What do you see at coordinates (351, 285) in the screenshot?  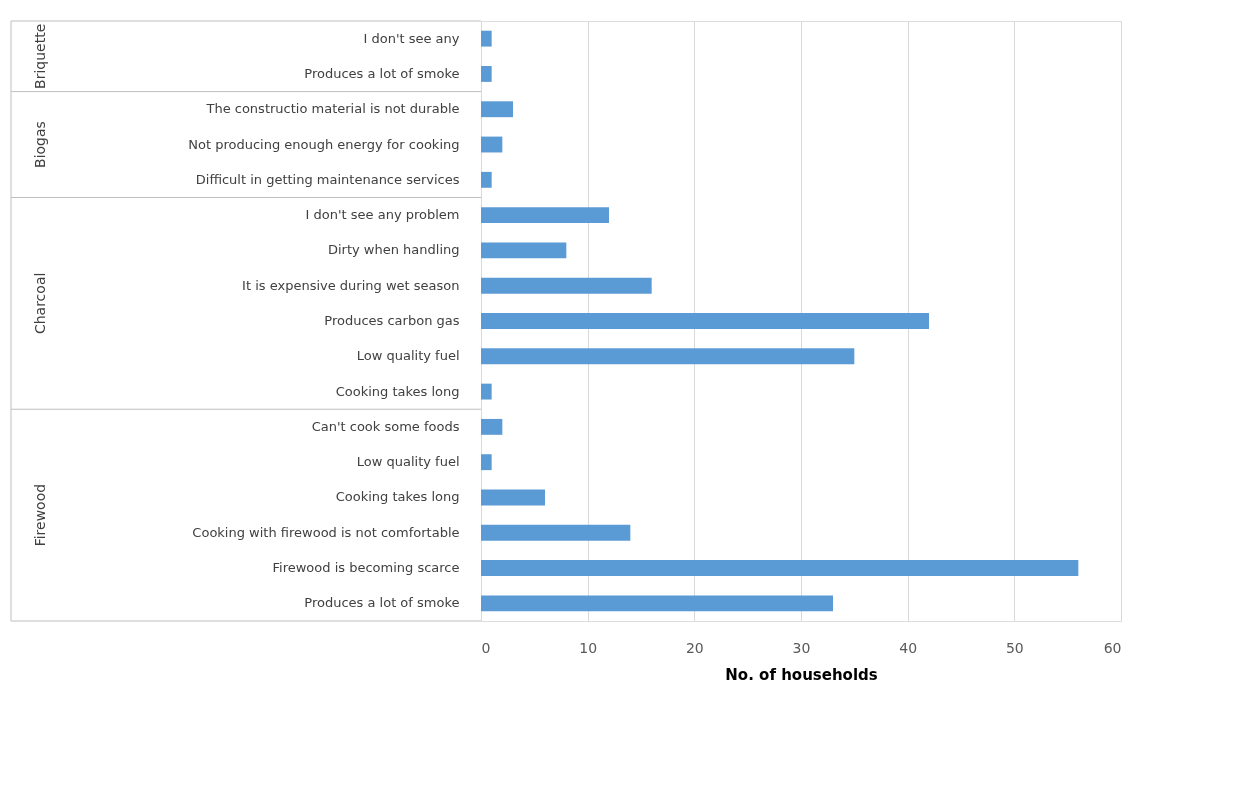 I see `y-tick-label: It is expensive during wet season` at bounding box center [351, 285].